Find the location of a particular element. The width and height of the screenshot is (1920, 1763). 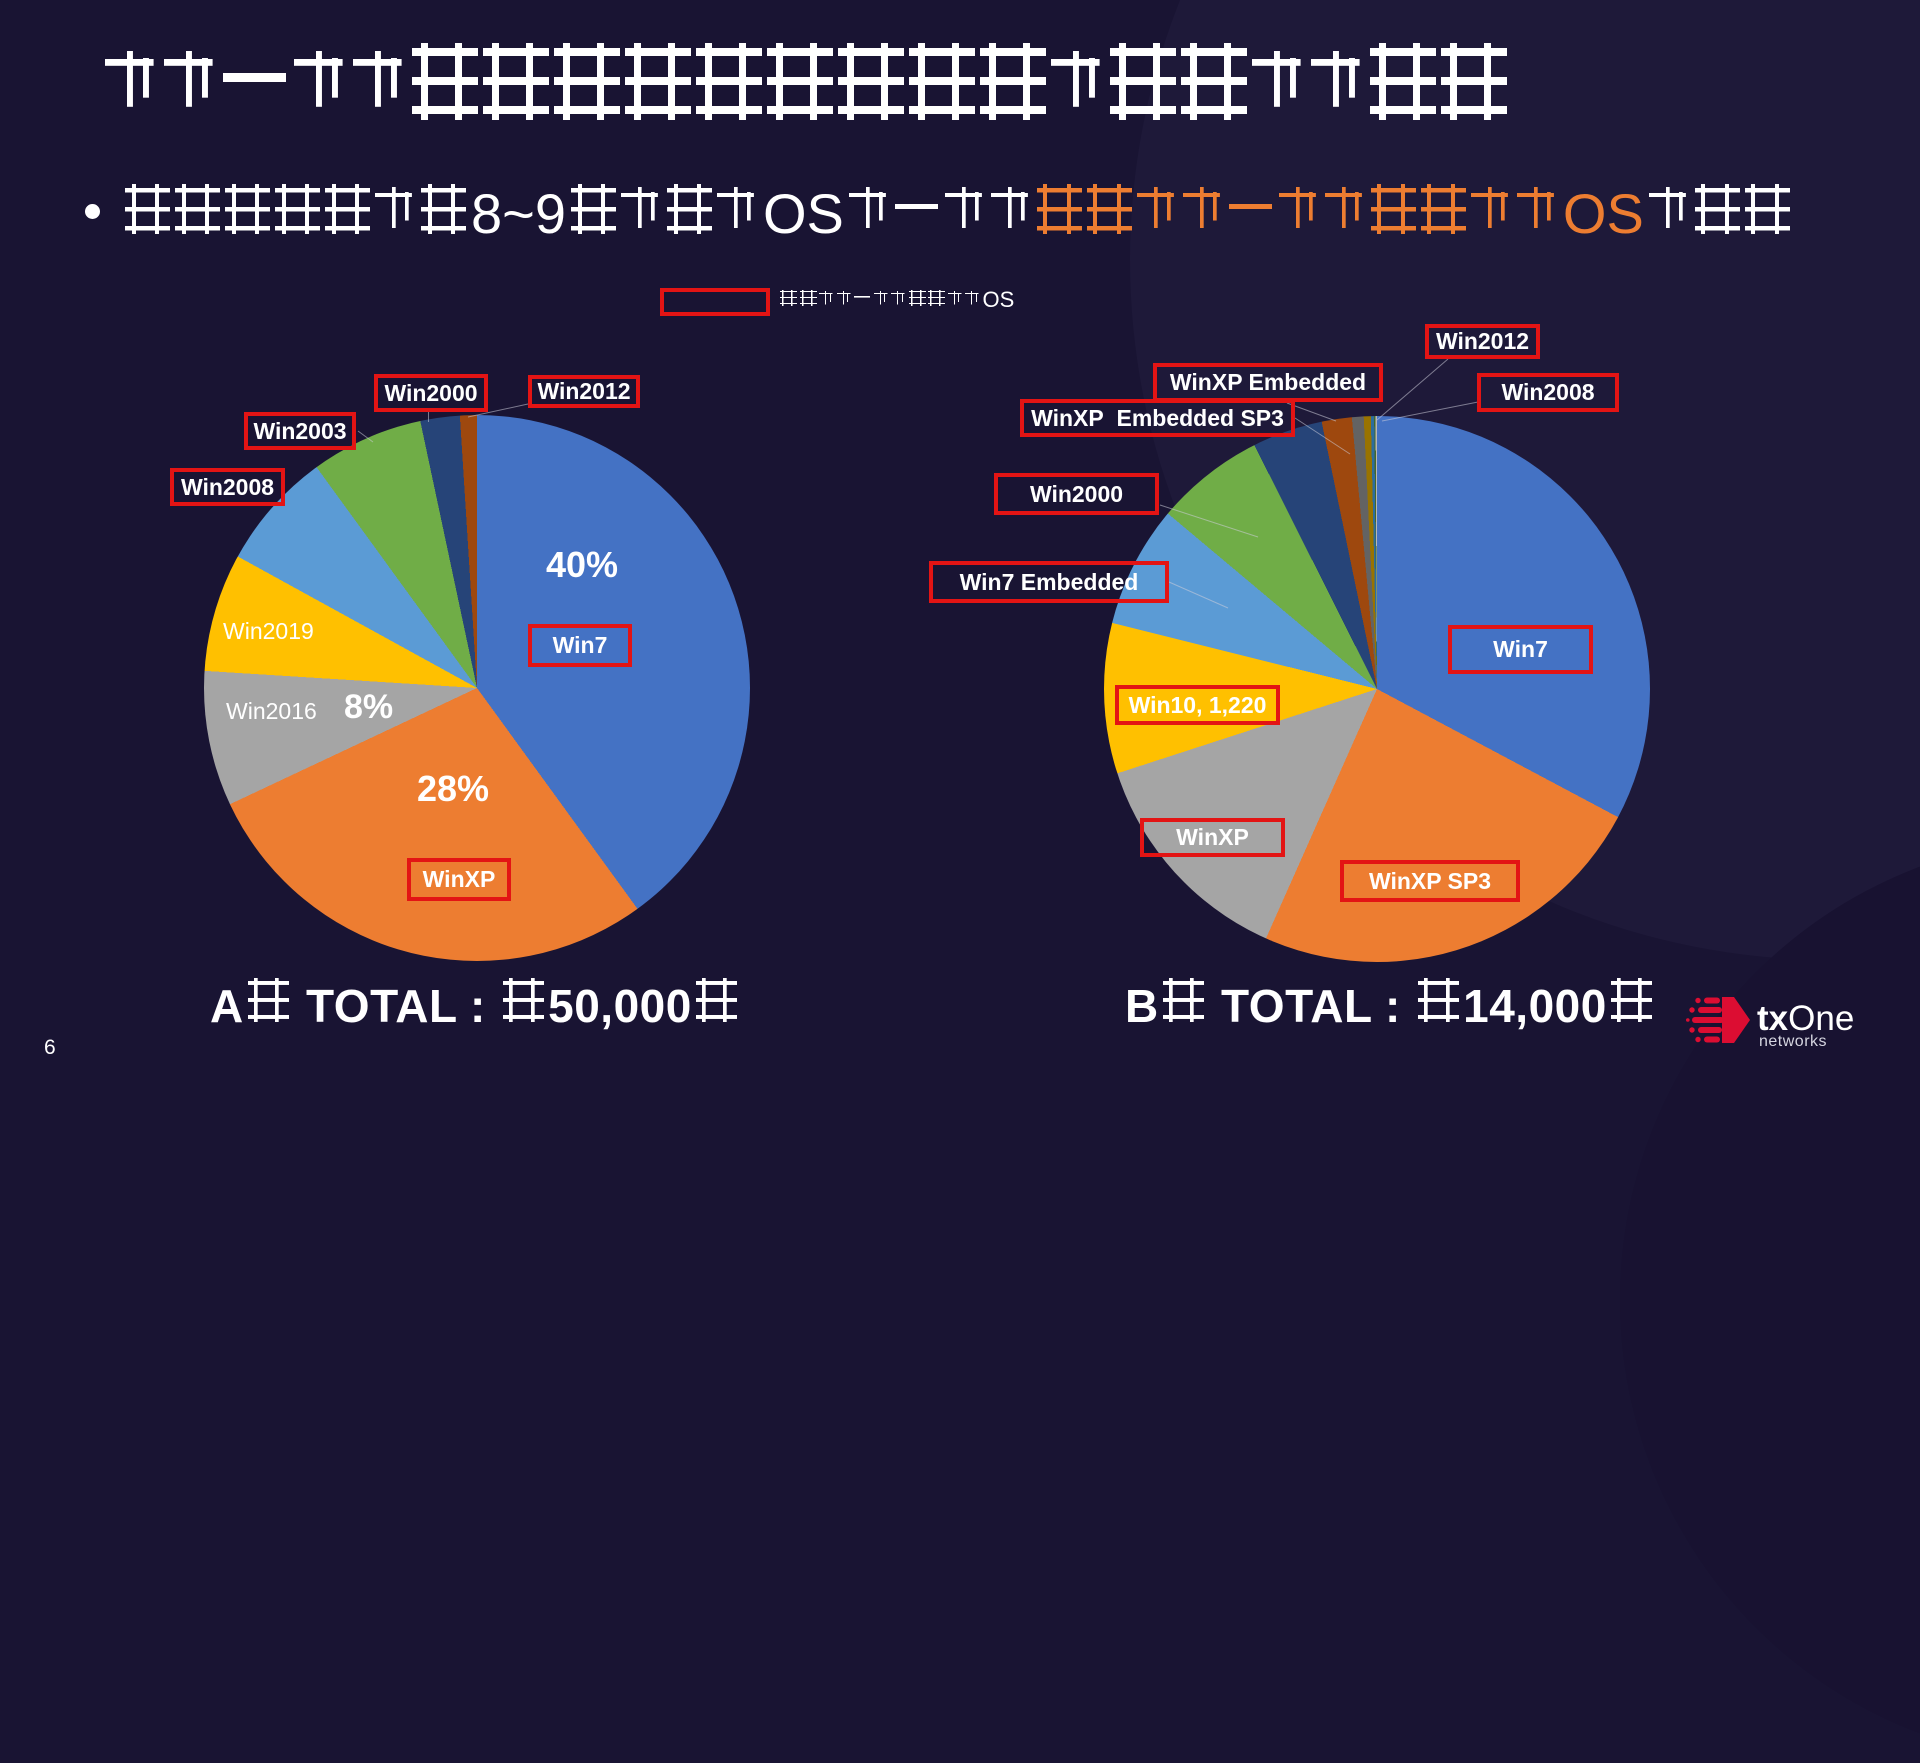

svg-text: txOne is located at coordinates (1805, 1018).